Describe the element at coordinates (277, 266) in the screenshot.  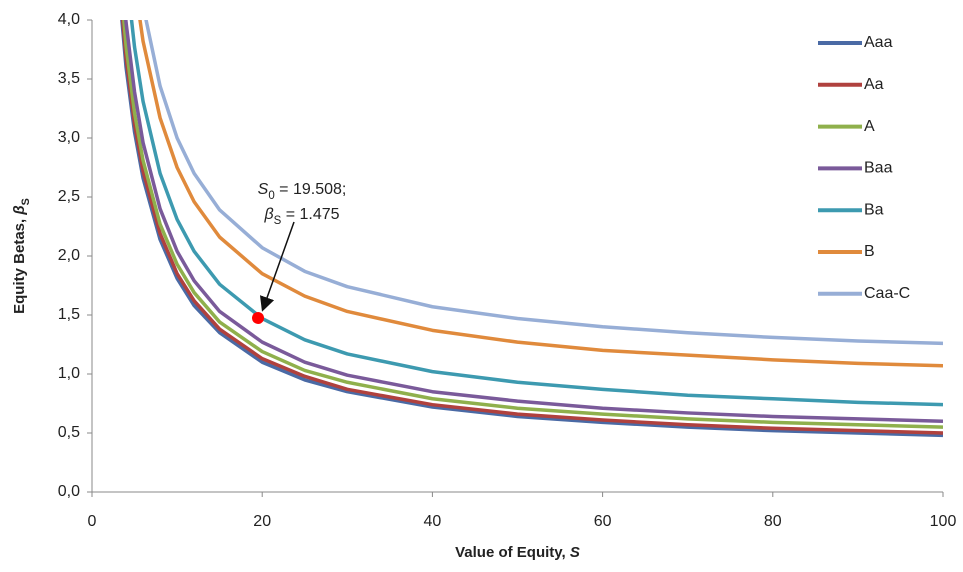
I see `annotation-arrow` at that location.